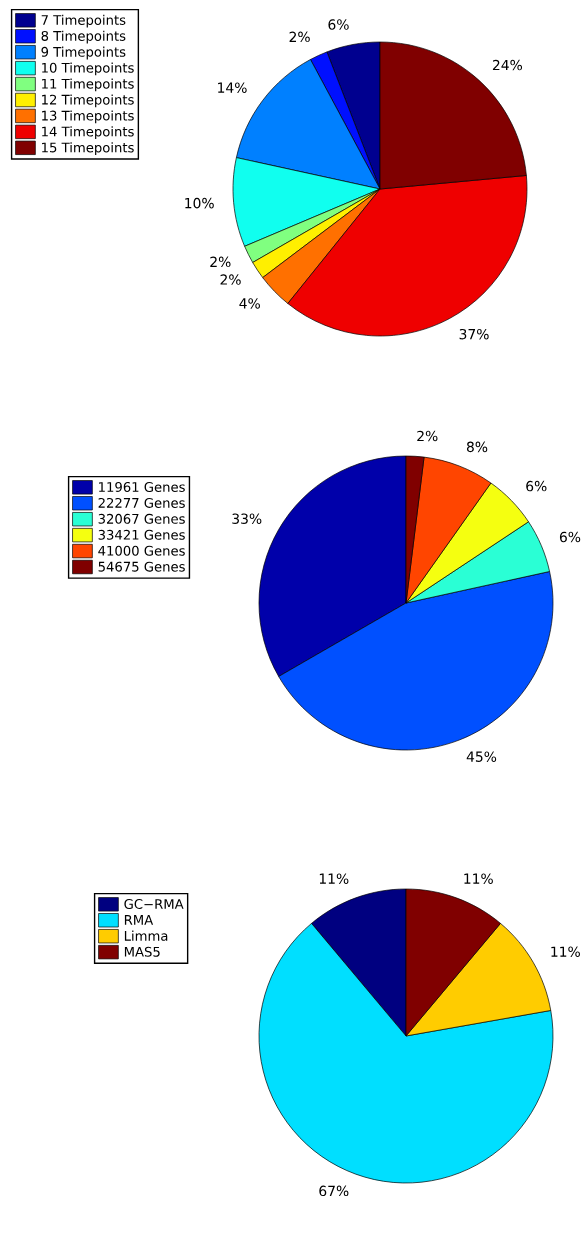 This screenshot has height=1243, width=587. I want to click on legend-label: MAS5, so click(142, 951).